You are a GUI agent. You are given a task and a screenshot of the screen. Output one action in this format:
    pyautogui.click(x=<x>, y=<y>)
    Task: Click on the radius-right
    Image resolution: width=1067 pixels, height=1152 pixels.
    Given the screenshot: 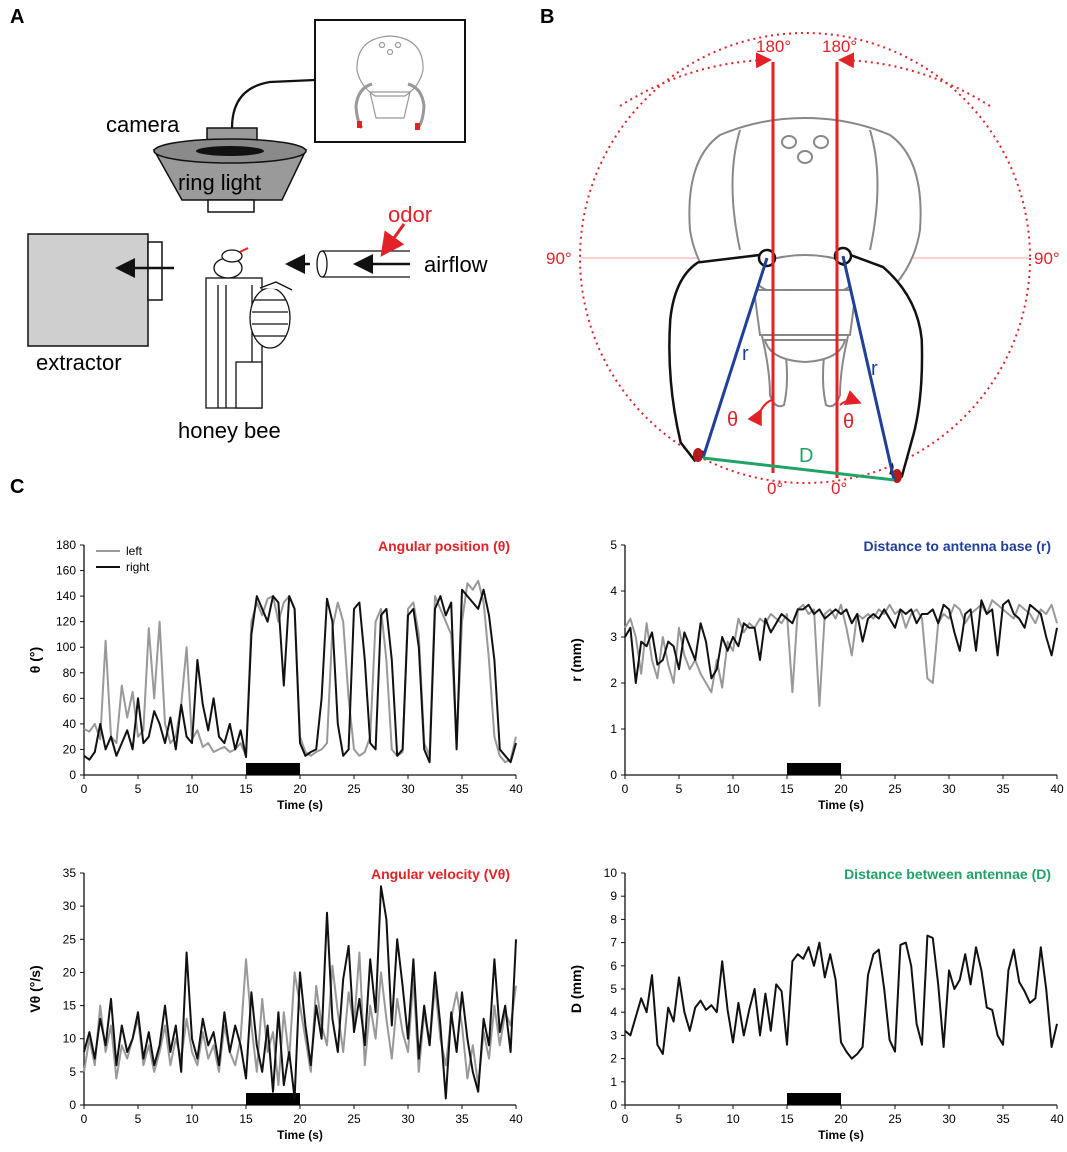 What is the action you would take?
    pyautogui.click(x=868, y=368)
    